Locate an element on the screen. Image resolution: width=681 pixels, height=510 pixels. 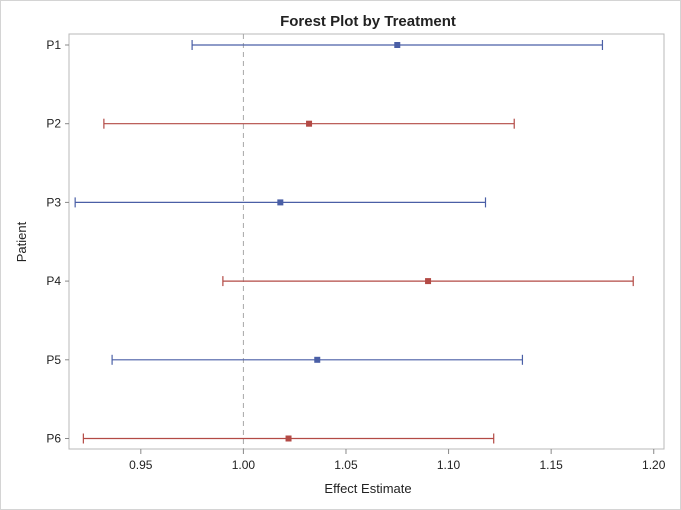
ci-row-p3 is located at coordinates (280, 202).